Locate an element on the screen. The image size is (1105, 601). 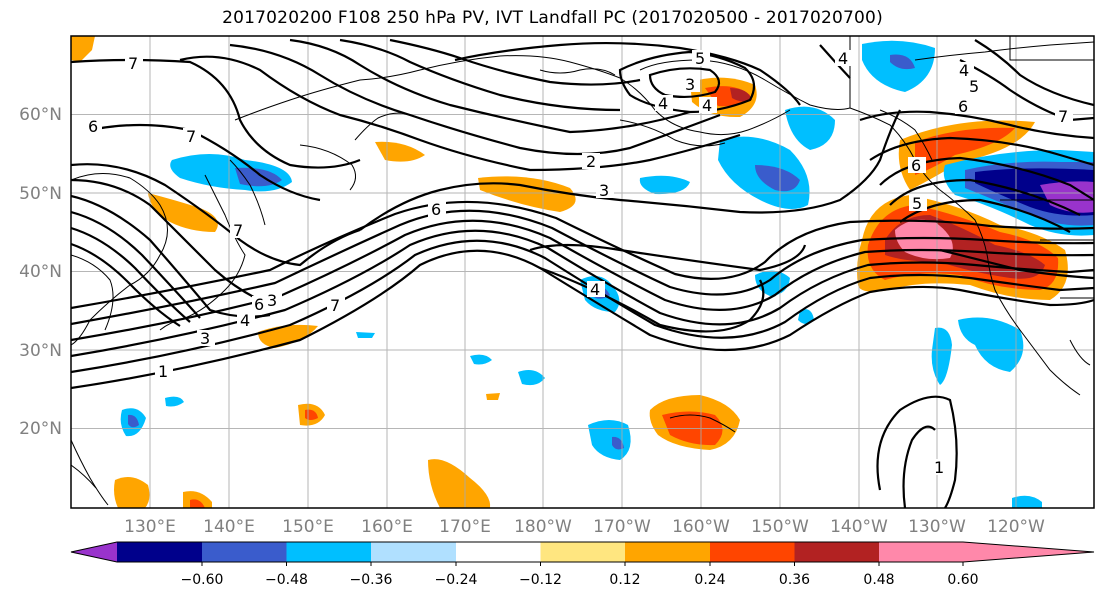
lat-tick-label: 50°N is located at coordinates (40, 194).